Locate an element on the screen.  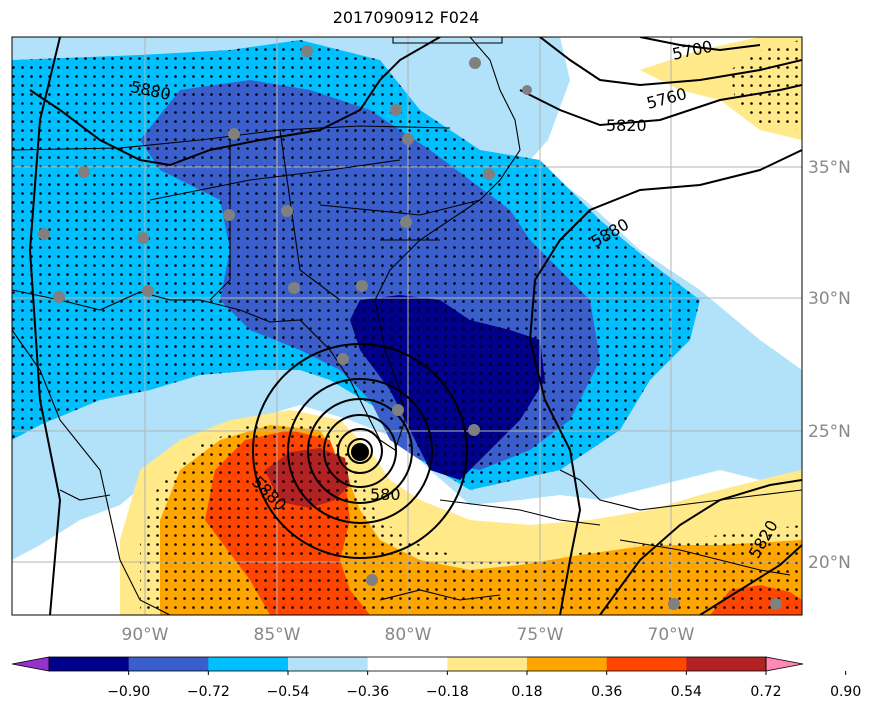
latitude-labels: 35°N 30°N 25°N 20°N is located at coordinates (829, 365).